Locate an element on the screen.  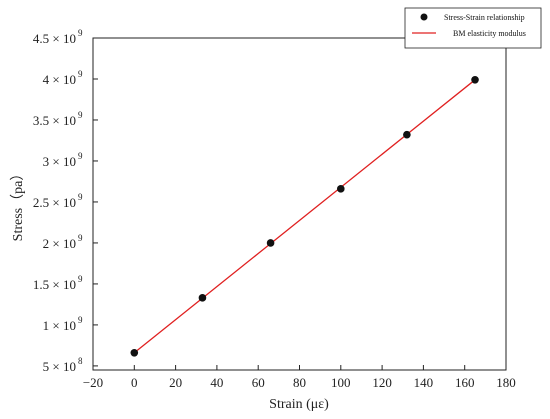
y-tick-mantissa: 5 is located at coordinates (46, 366).